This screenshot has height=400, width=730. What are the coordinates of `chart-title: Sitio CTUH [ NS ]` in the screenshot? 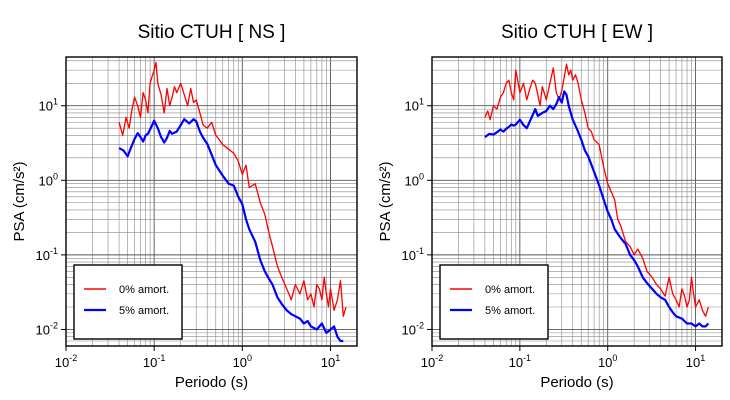 It's located at (212, 32).